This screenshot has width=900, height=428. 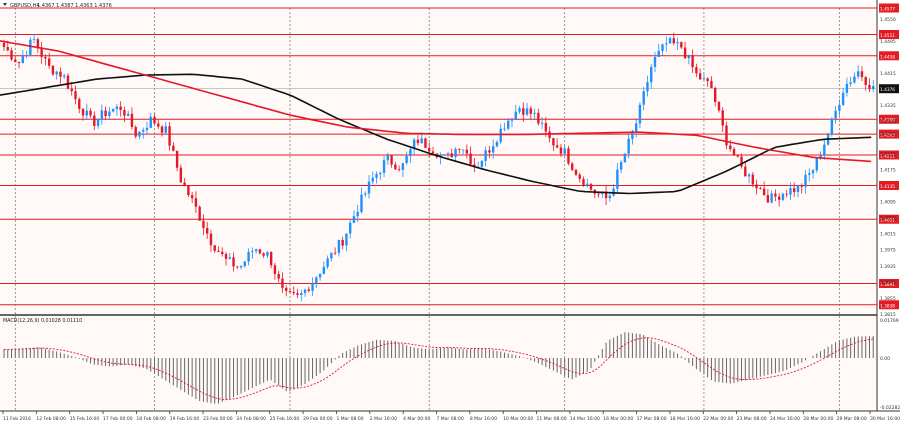 What do you see at coordinates (888, 315) in the screenshot?
I see `price-tick-label: 1.3815` at bounding box center [888, 315].